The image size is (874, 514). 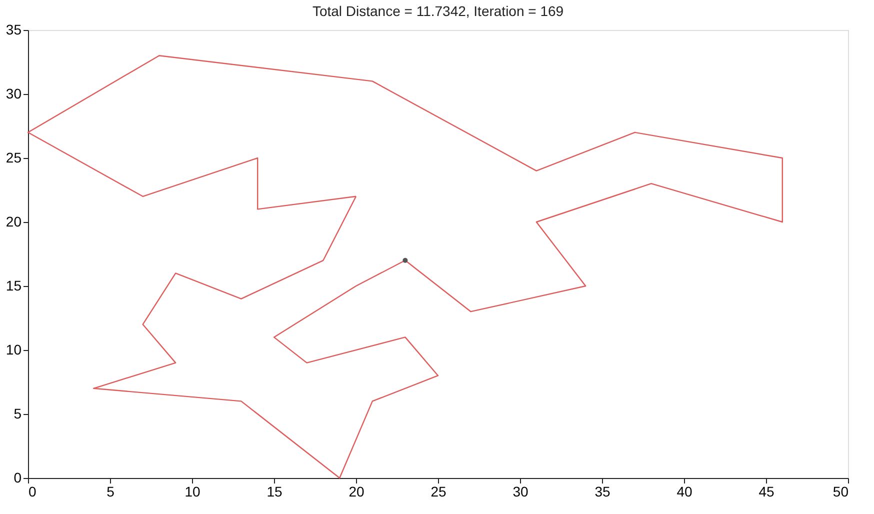 What do you see at coordinates (602, 492) in the screenshot?
I see `x-tick-label: 35` at bounding box center [602, 492].